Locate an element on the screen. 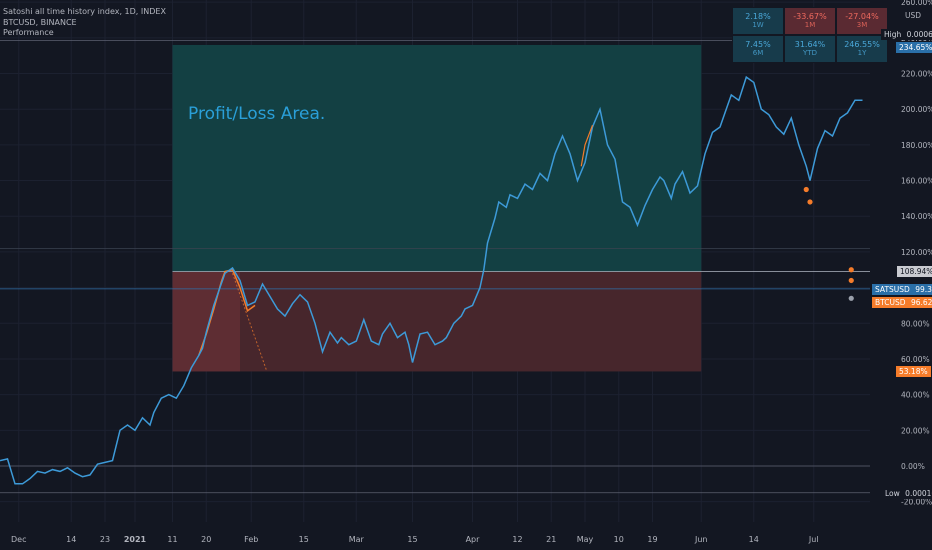  y-tick-label: 120.00% is located at coordinates (916, 252).